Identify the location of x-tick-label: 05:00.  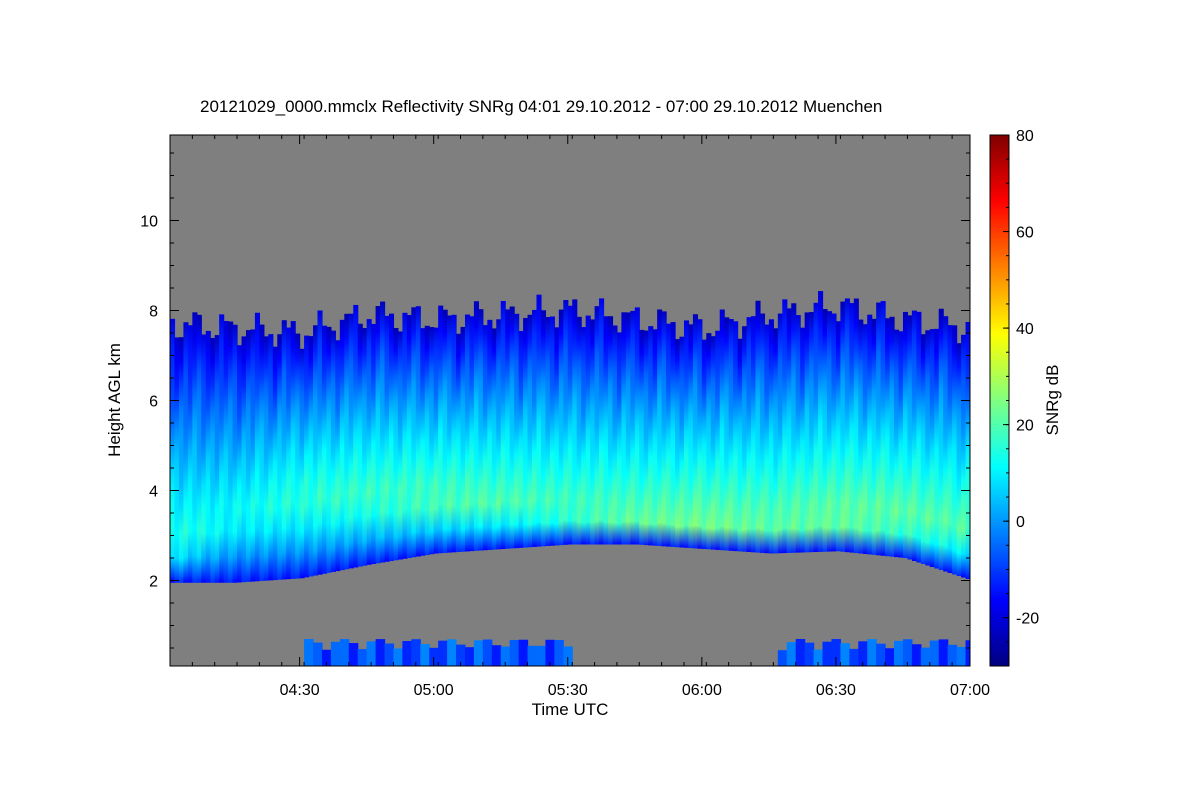
(434, 690).